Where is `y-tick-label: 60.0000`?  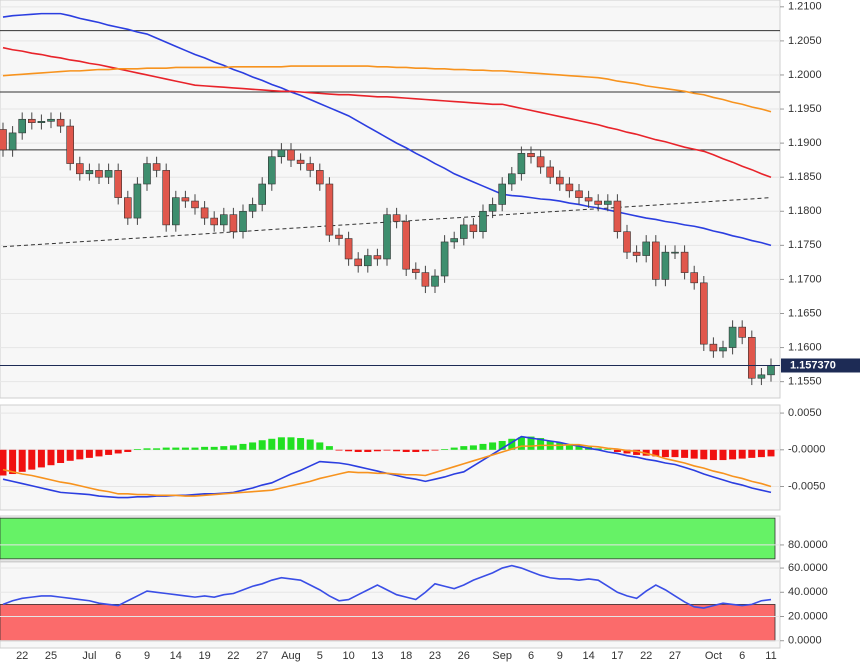
y-tick-label: 60.0000 is located at coordinates (808, 568).